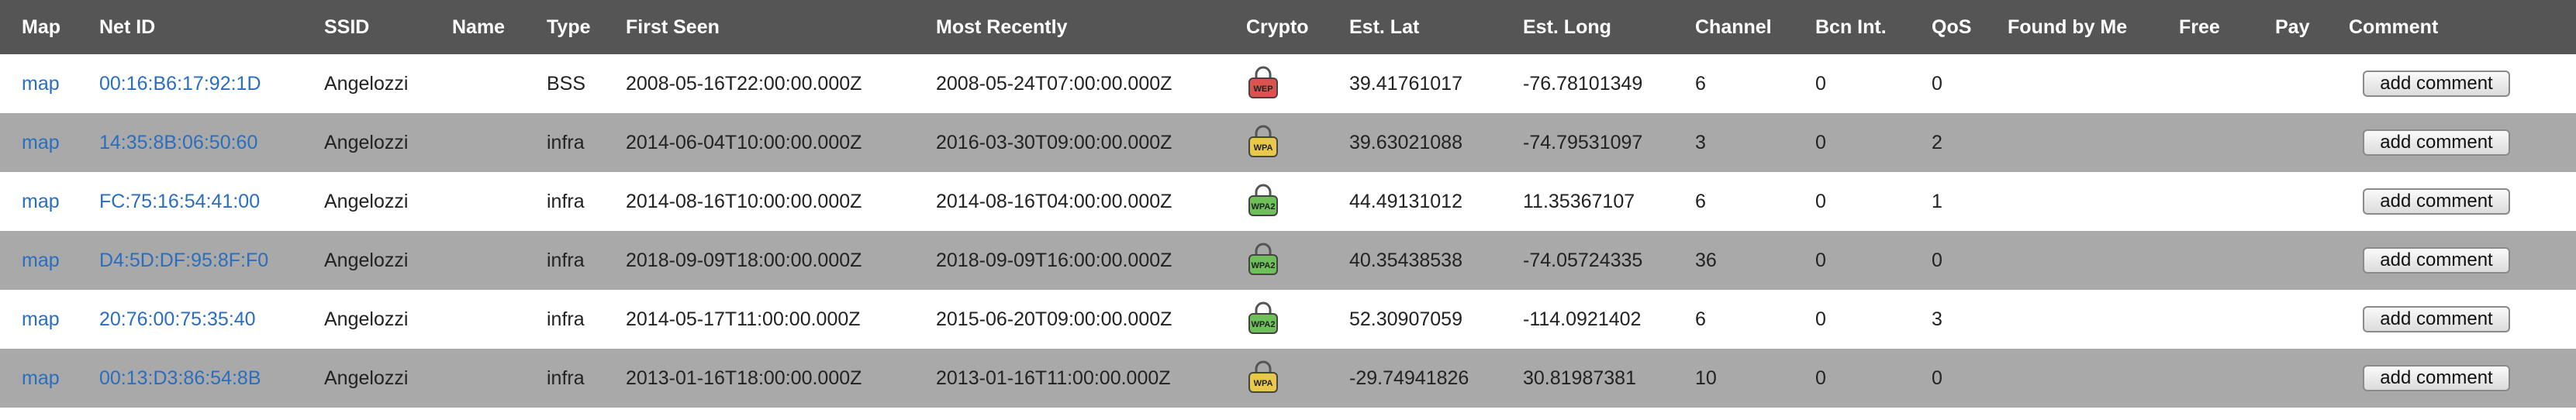 This screenshot has width=2576, height=420. What do you see at coordinates (178, 142) in the screenshot?
I see `net-id-link: 14:35:8B:06:50:60` at bounding box center [178, 142].